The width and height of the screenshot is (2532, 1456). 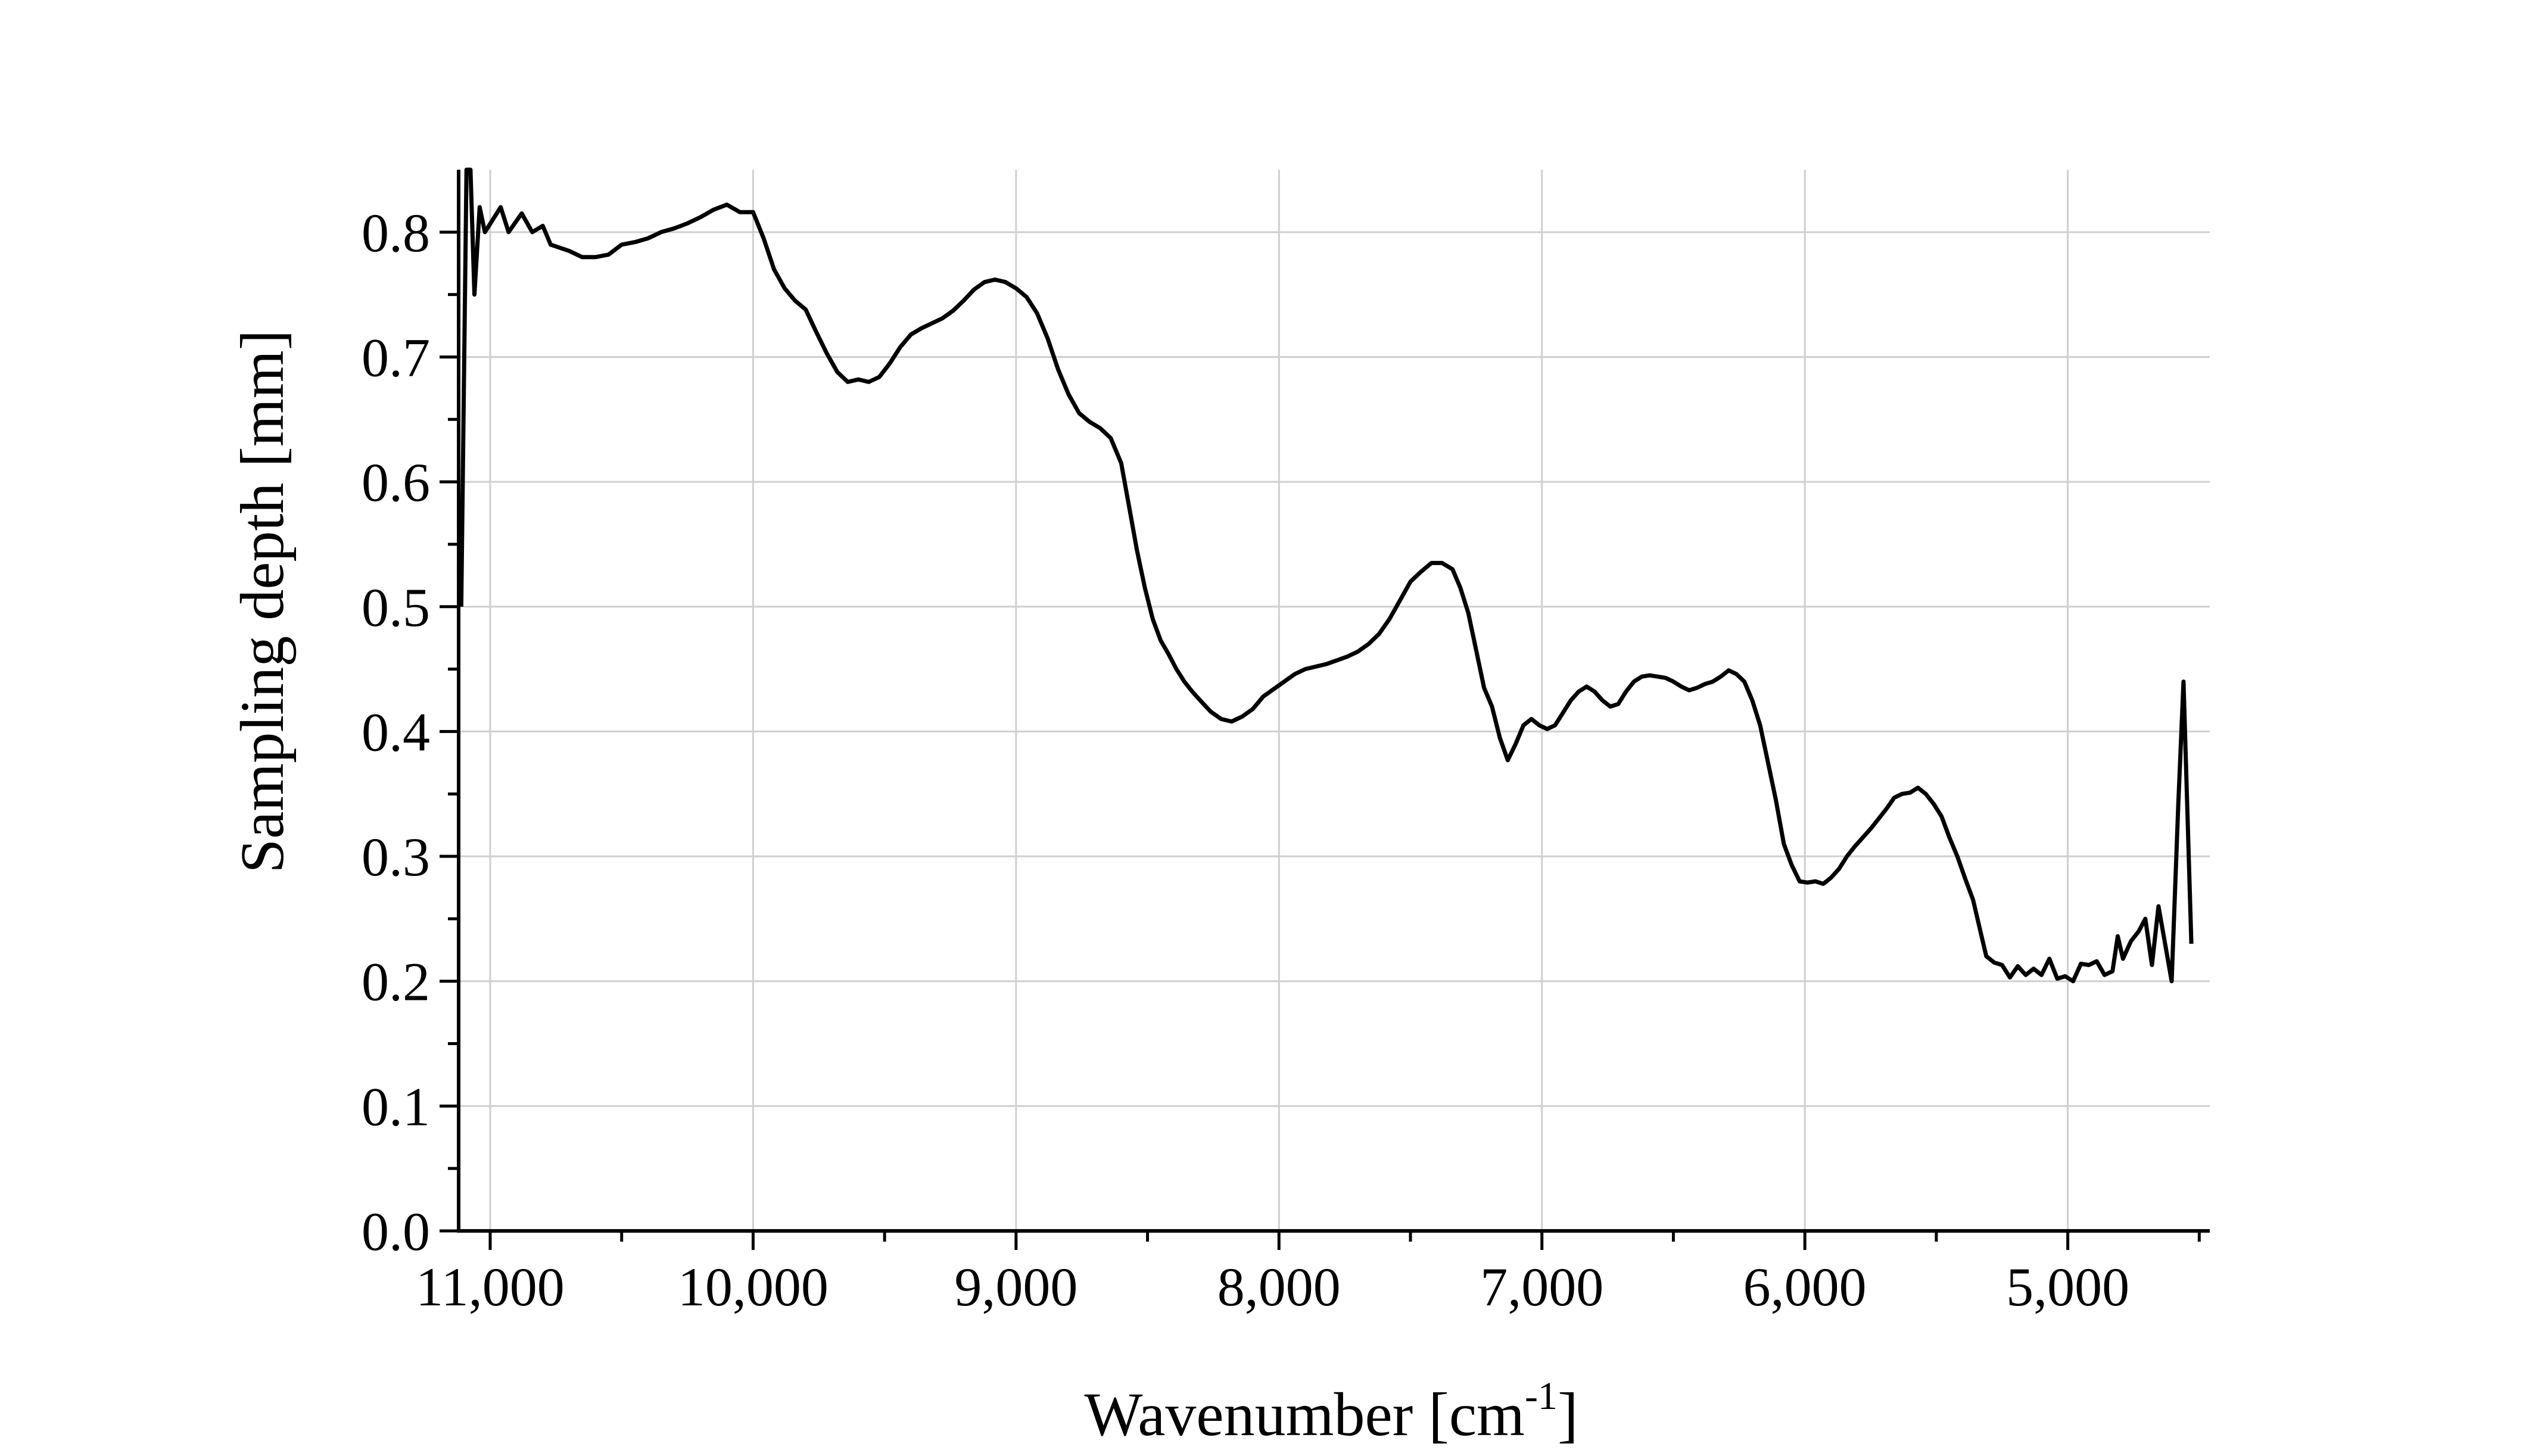 I want to click on y-tick-label-6: 0.6, so click(x=396, y=483).